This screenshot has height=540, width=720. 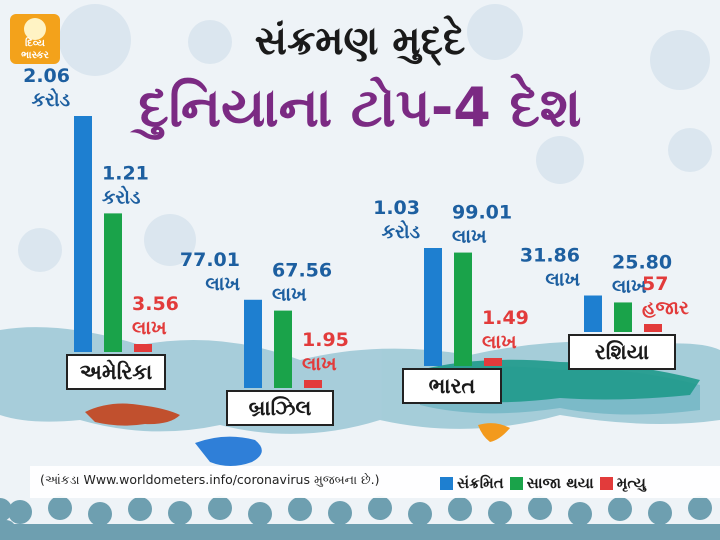 What do you see at coordinates (155, 304) in the screenshot?
I see `data-label-deaths-0-value: 3.56` at bounding box center [155, 304].